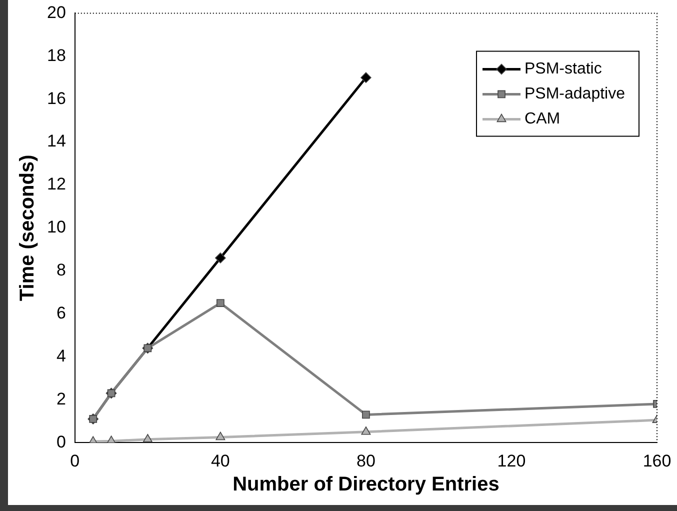 The width and height of the screenshot is (677, 511). What do you see at coordinates (220, 460) in the screenshot?
I see `x-tick-label: 40` at bounding box center [220, 460].